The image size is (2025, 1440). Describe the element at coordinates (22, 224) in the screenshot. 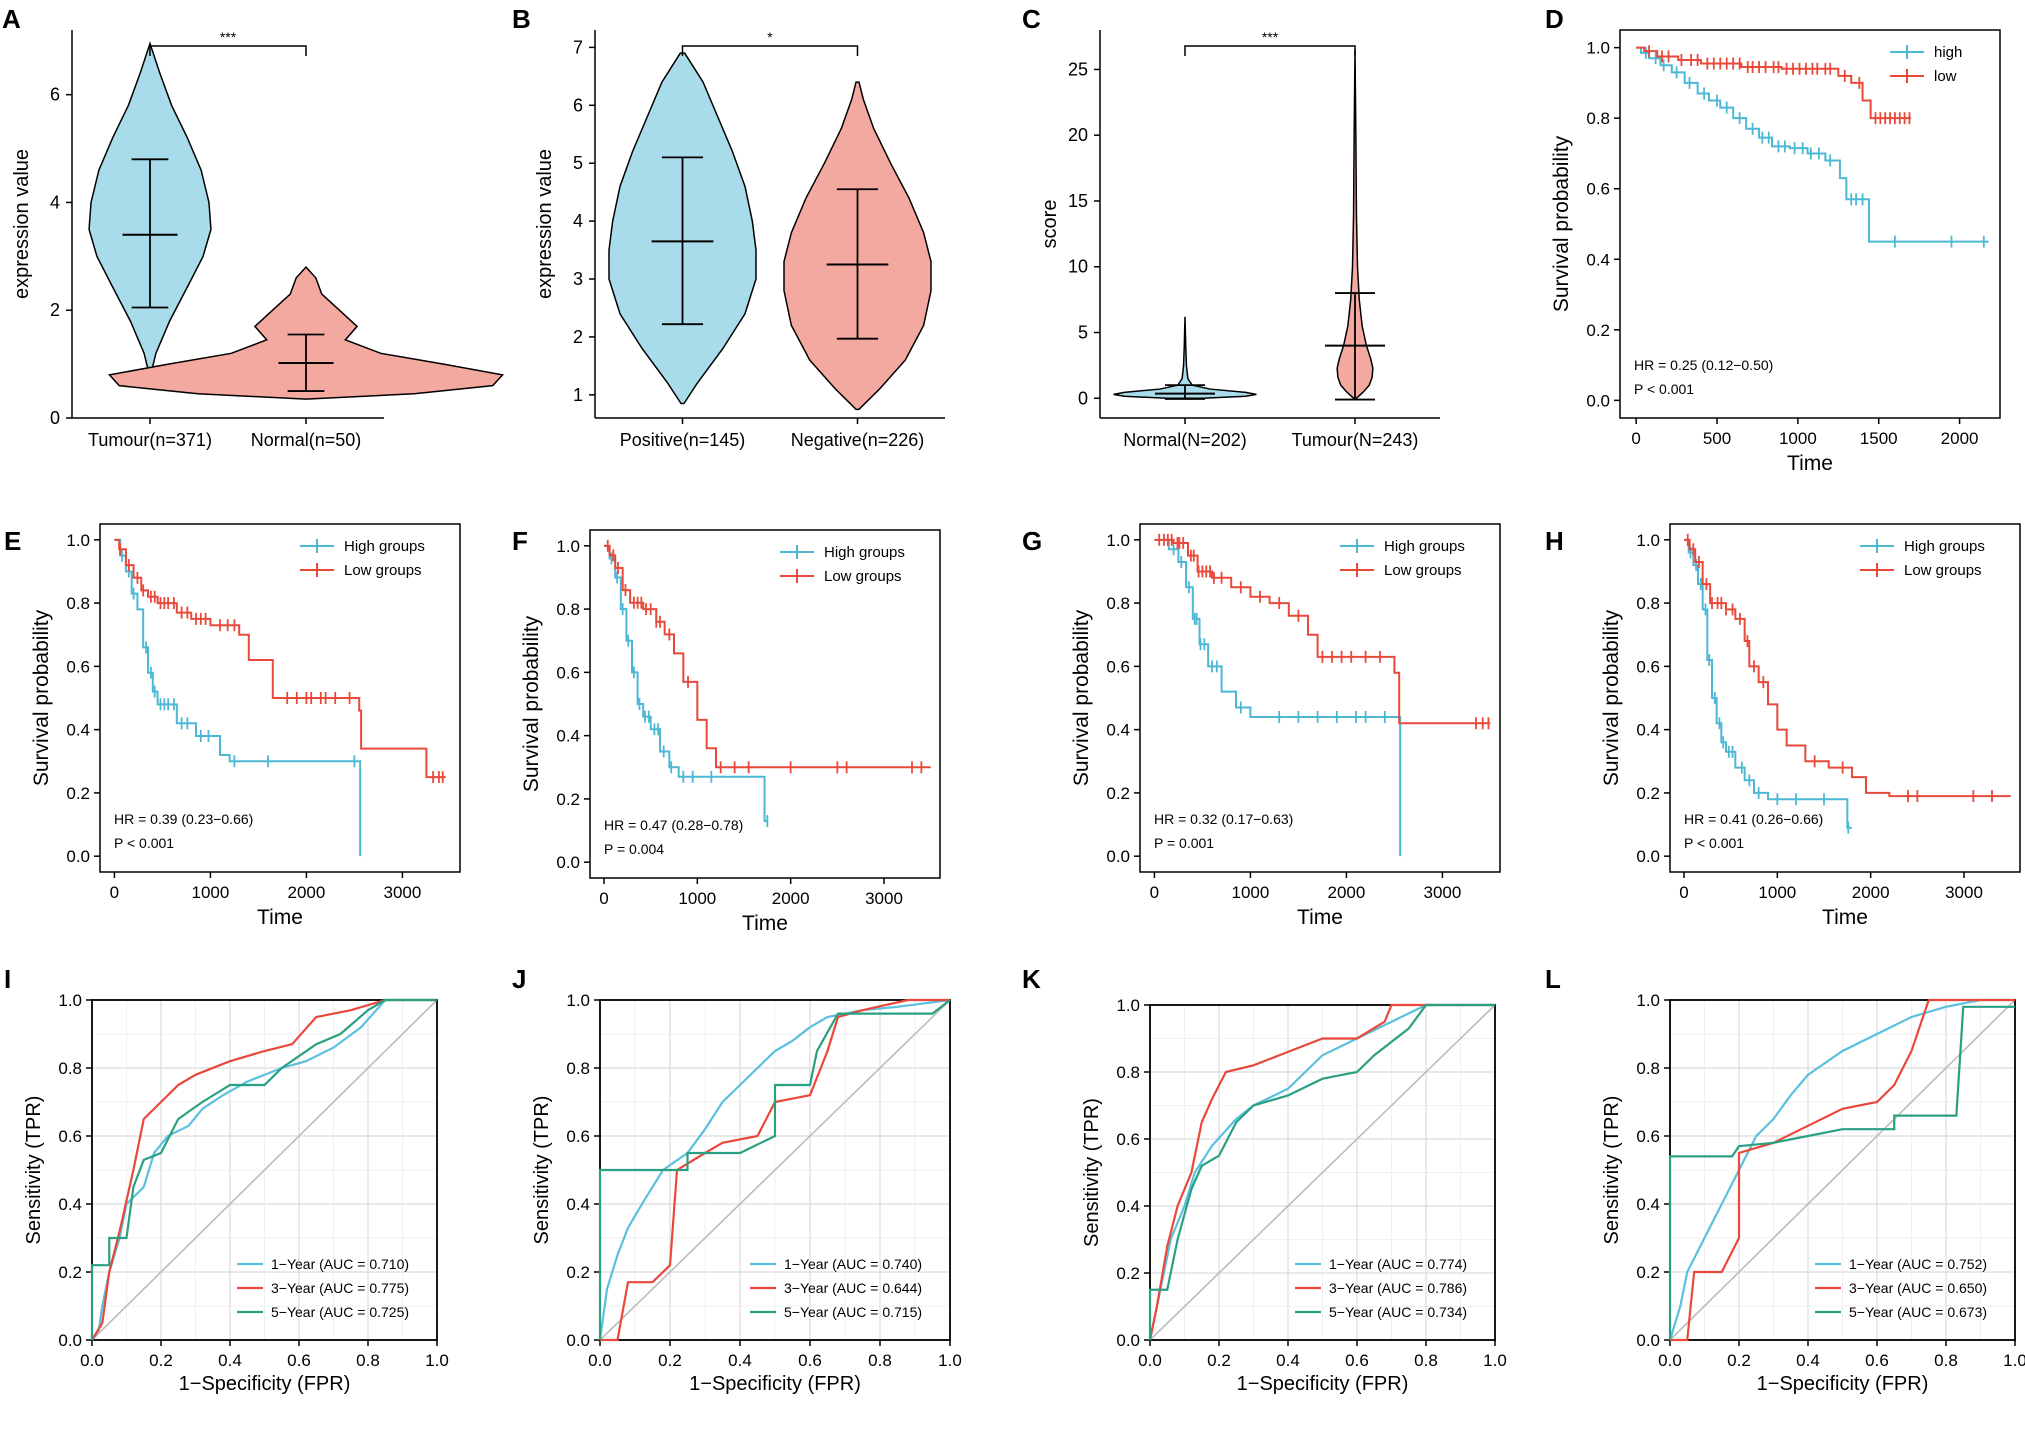

I see `y-axis-label: expression value` at that location.